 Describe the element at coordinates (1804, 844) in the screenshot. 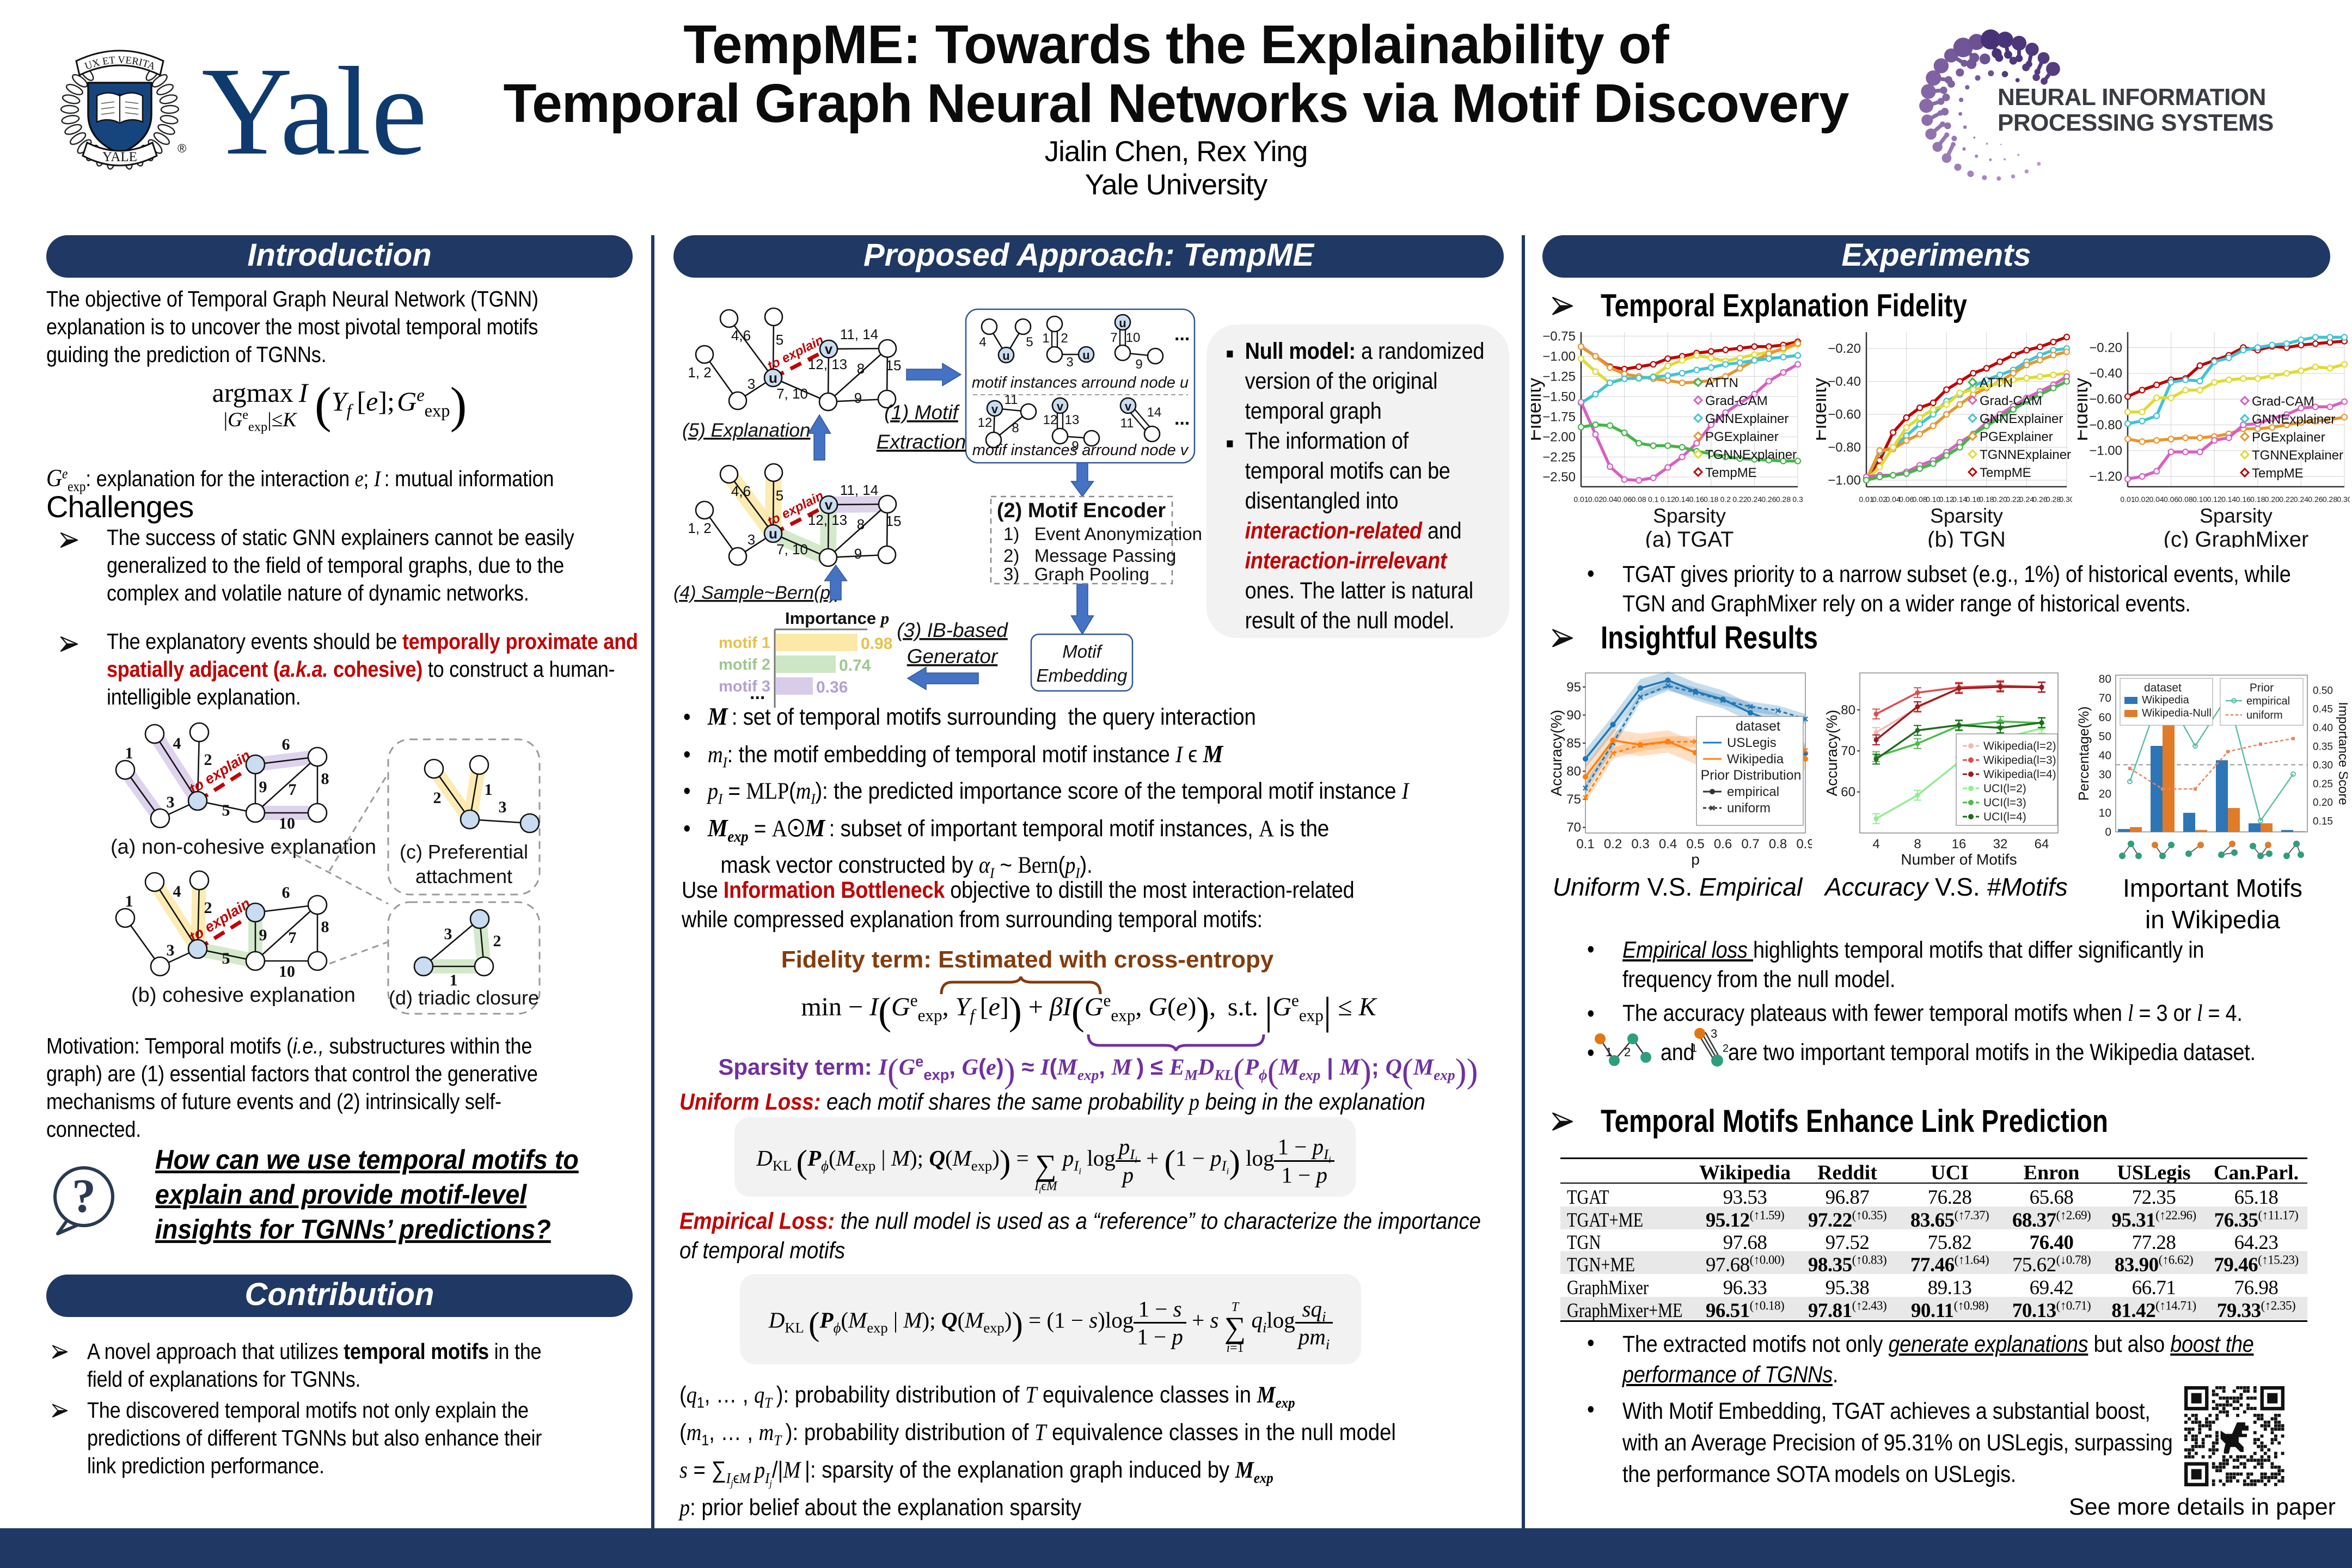

I see `svg-text: 0.9` at that location.